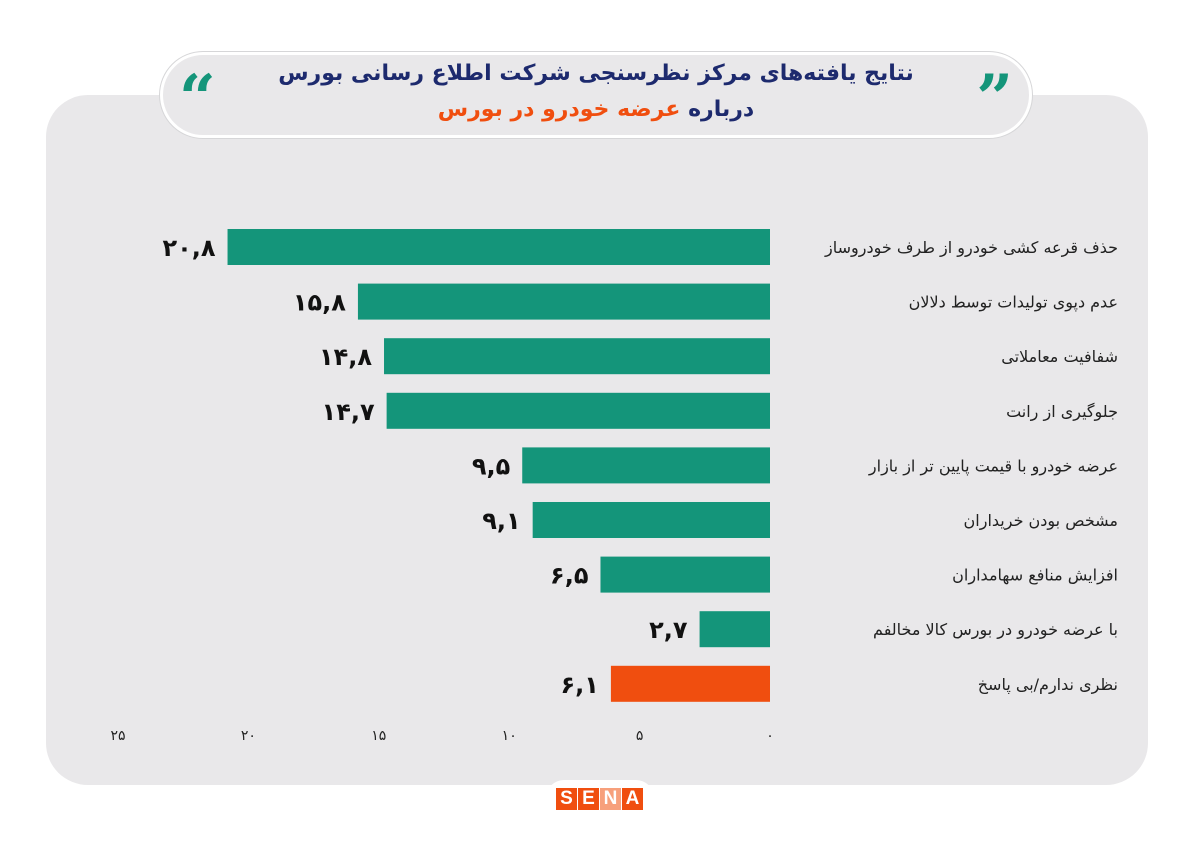 The width and height of the screenshot is (1200, 848). What do you see at coordinates (1048, 685) in the screenshot?
I see `category-label: نظری ندارم/بی پاسخ` at bounding box center [1048, 685].